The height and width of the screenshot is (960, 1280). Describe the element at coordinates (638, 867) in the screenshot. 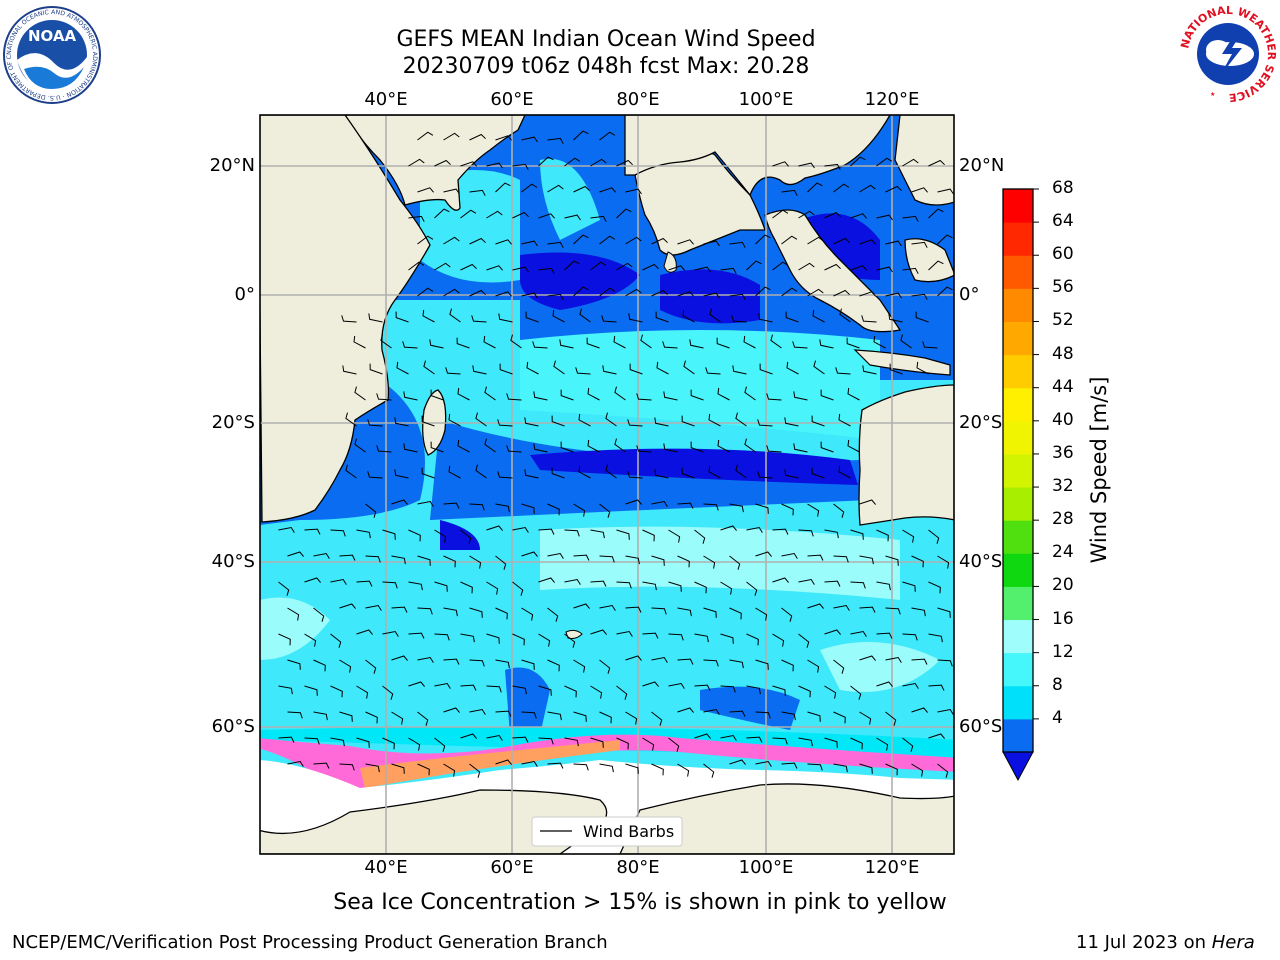

I see `lon-label-bottom: 80°E` at that location.